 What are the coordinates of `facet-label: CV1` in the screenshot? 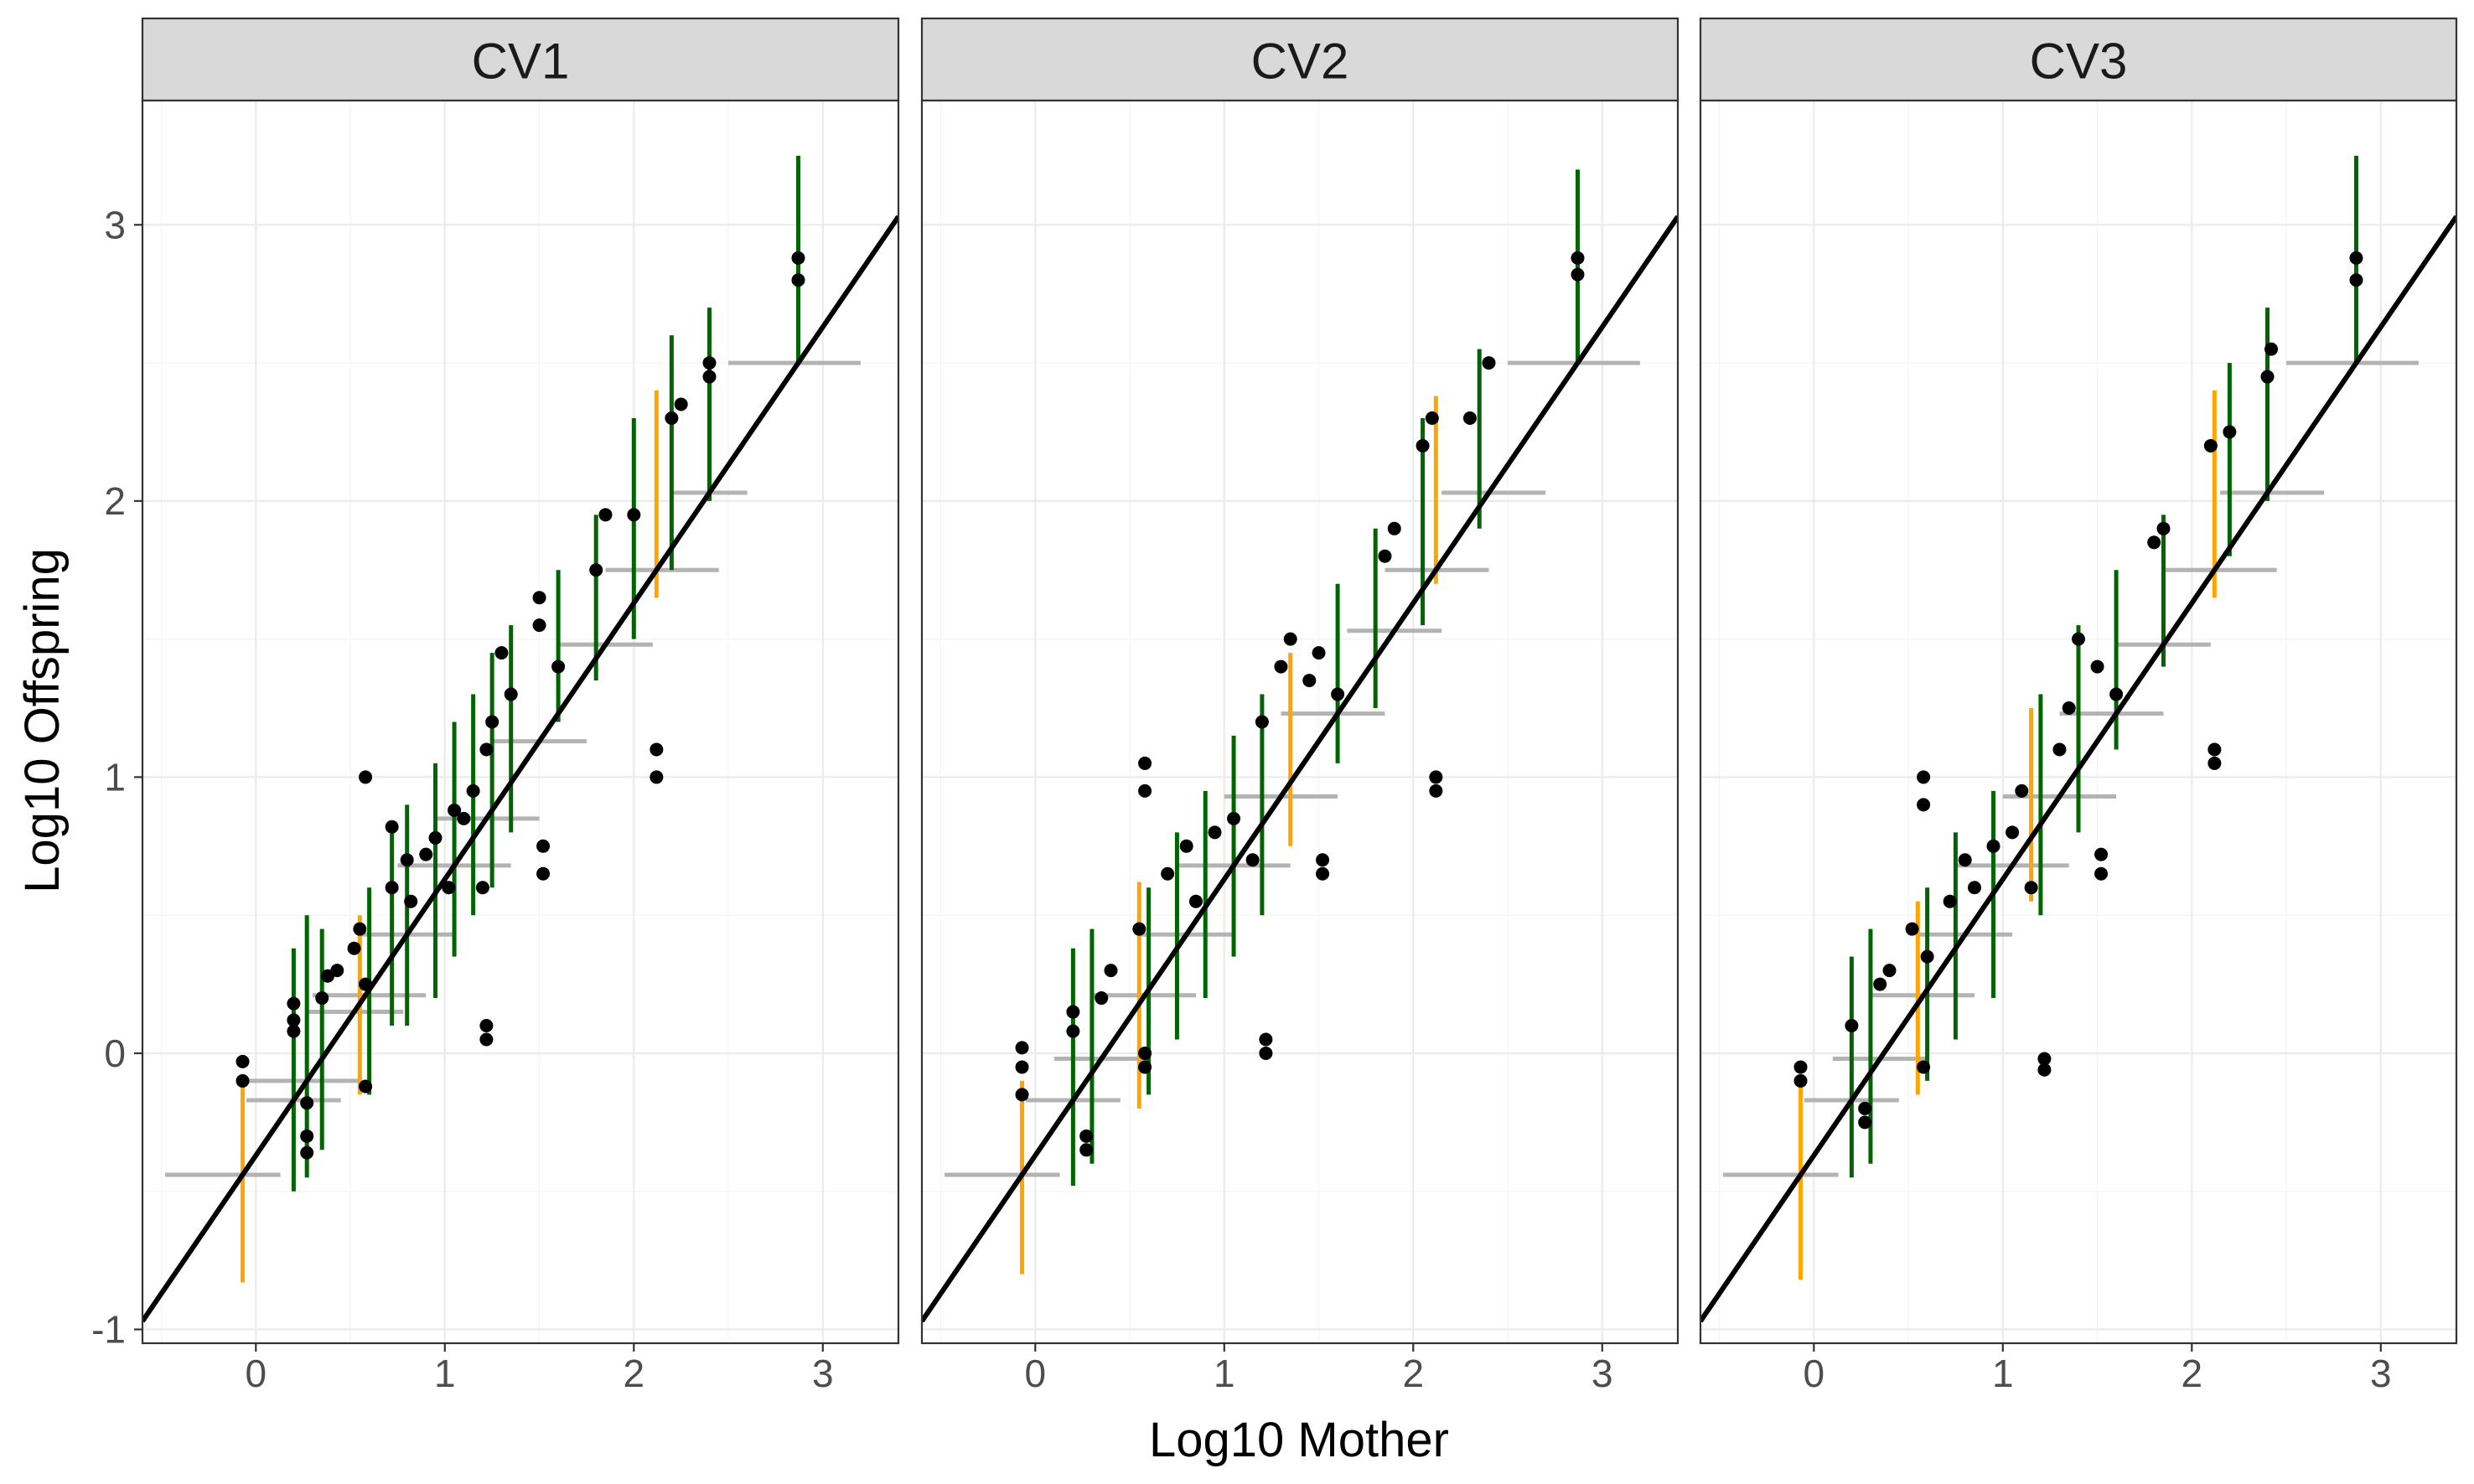 It's located at (521, 62).